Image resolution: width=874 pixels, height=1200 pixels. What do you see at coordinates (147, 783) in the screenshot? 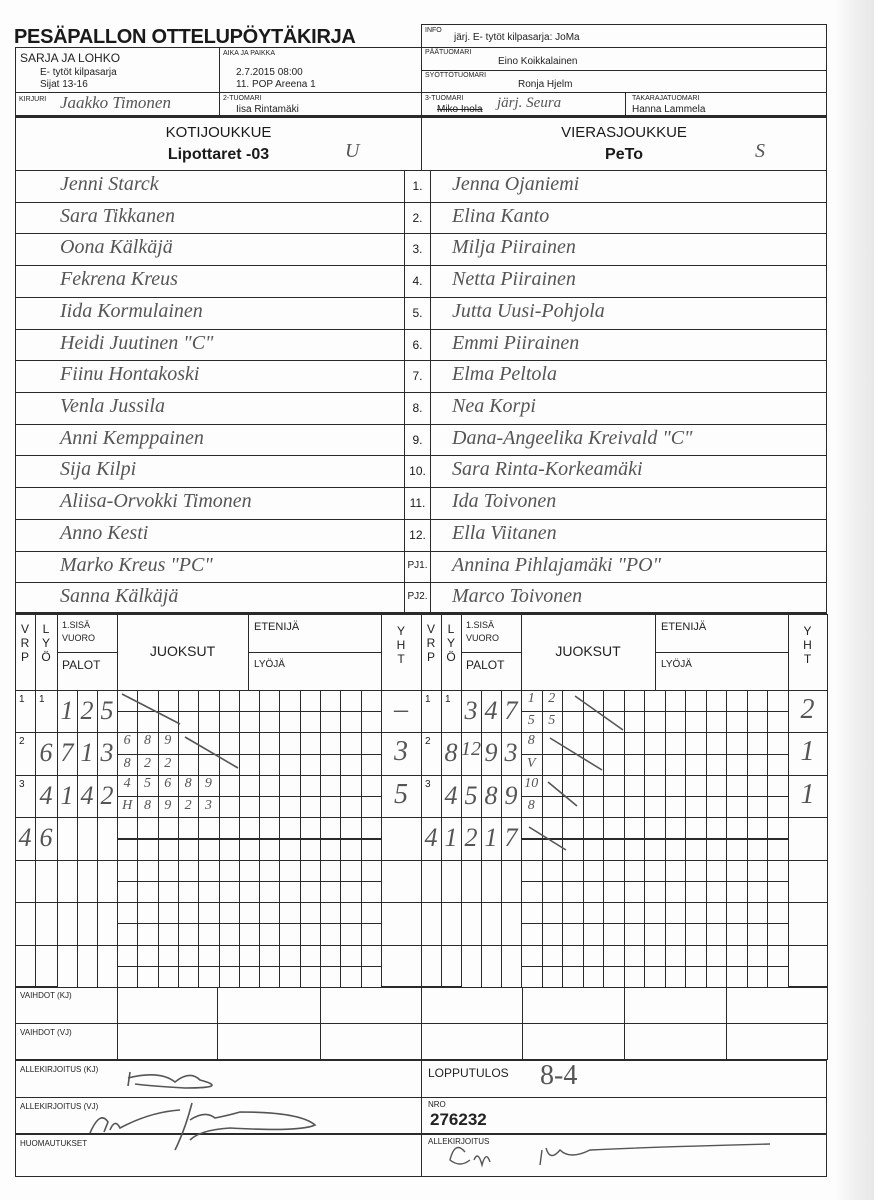
I see `runner-value: 5` at bounding box center [147, 783].